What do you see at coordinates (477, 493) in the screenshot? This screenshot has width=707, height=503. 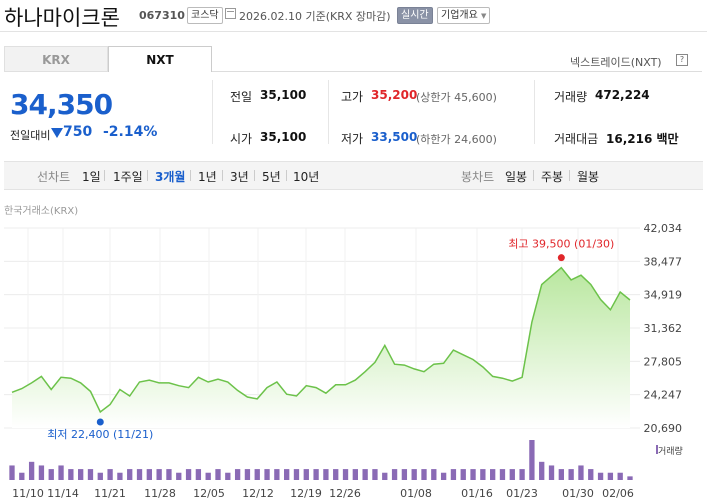 I see `x-tick-label: 01/16` at bounding box center [477, 493].